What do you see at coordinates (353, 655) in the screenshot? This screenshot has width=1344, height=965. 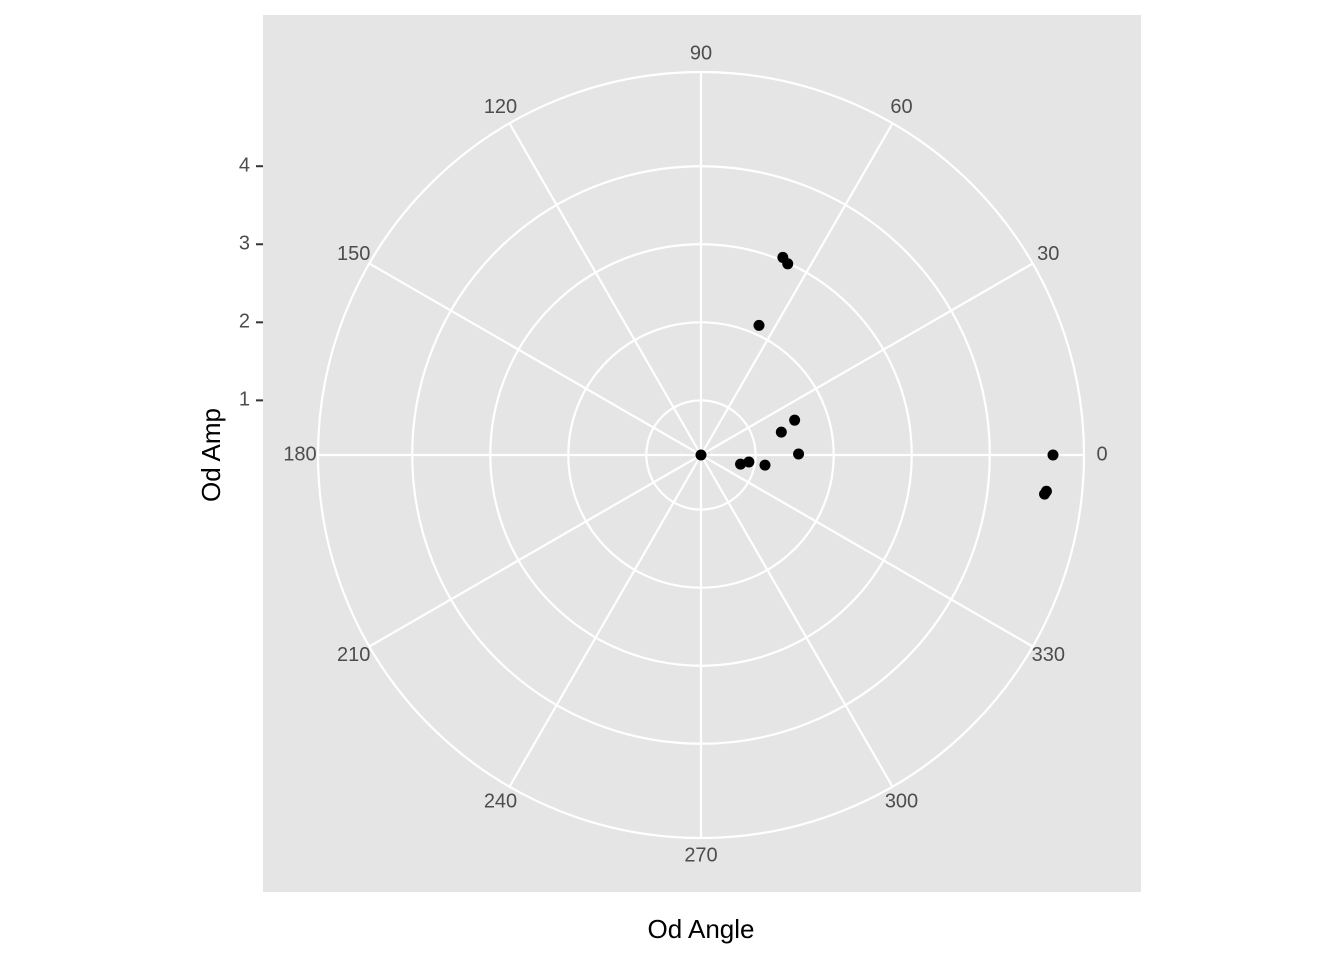 I see `x-tick-label: 210` at bounding box center [353, 655].